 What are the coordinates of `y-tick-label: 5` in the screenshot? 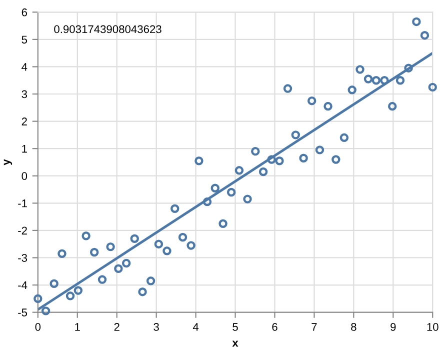 It's located at (25, 40).